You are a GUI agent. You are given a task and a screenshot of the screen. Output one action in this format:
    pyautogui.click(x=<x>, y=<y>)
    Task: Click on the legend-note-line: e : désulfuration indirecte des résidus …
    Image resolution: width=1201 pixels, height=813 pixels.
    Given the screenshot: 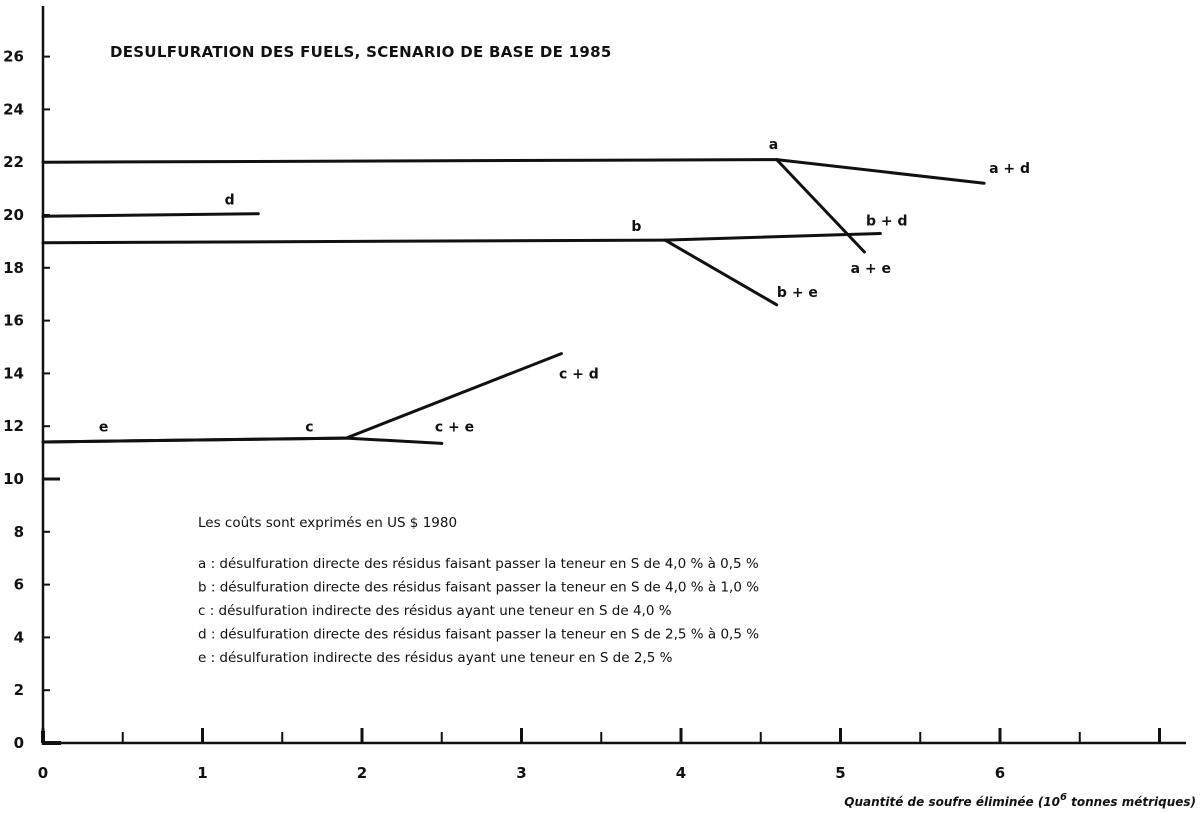 What is the action you would take?
    pyautogui.click(x=435, y=658)
    